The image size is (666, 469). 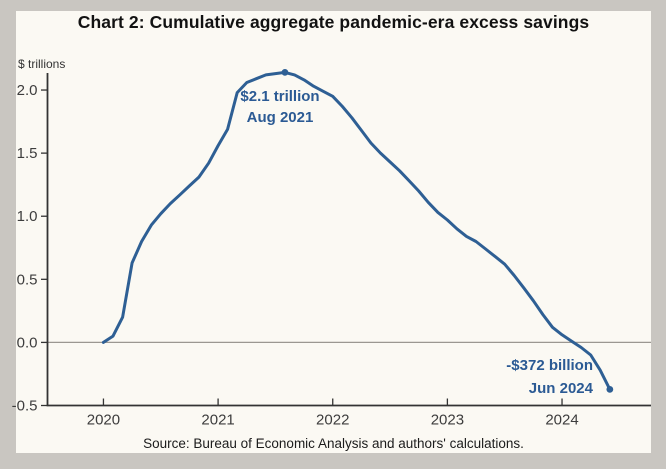 What do you see at coordinates (280, 107) in the screenshot?
I see `annotation-peak: $2.1 trillion Aug 2021` at bounding box center [280, 107].